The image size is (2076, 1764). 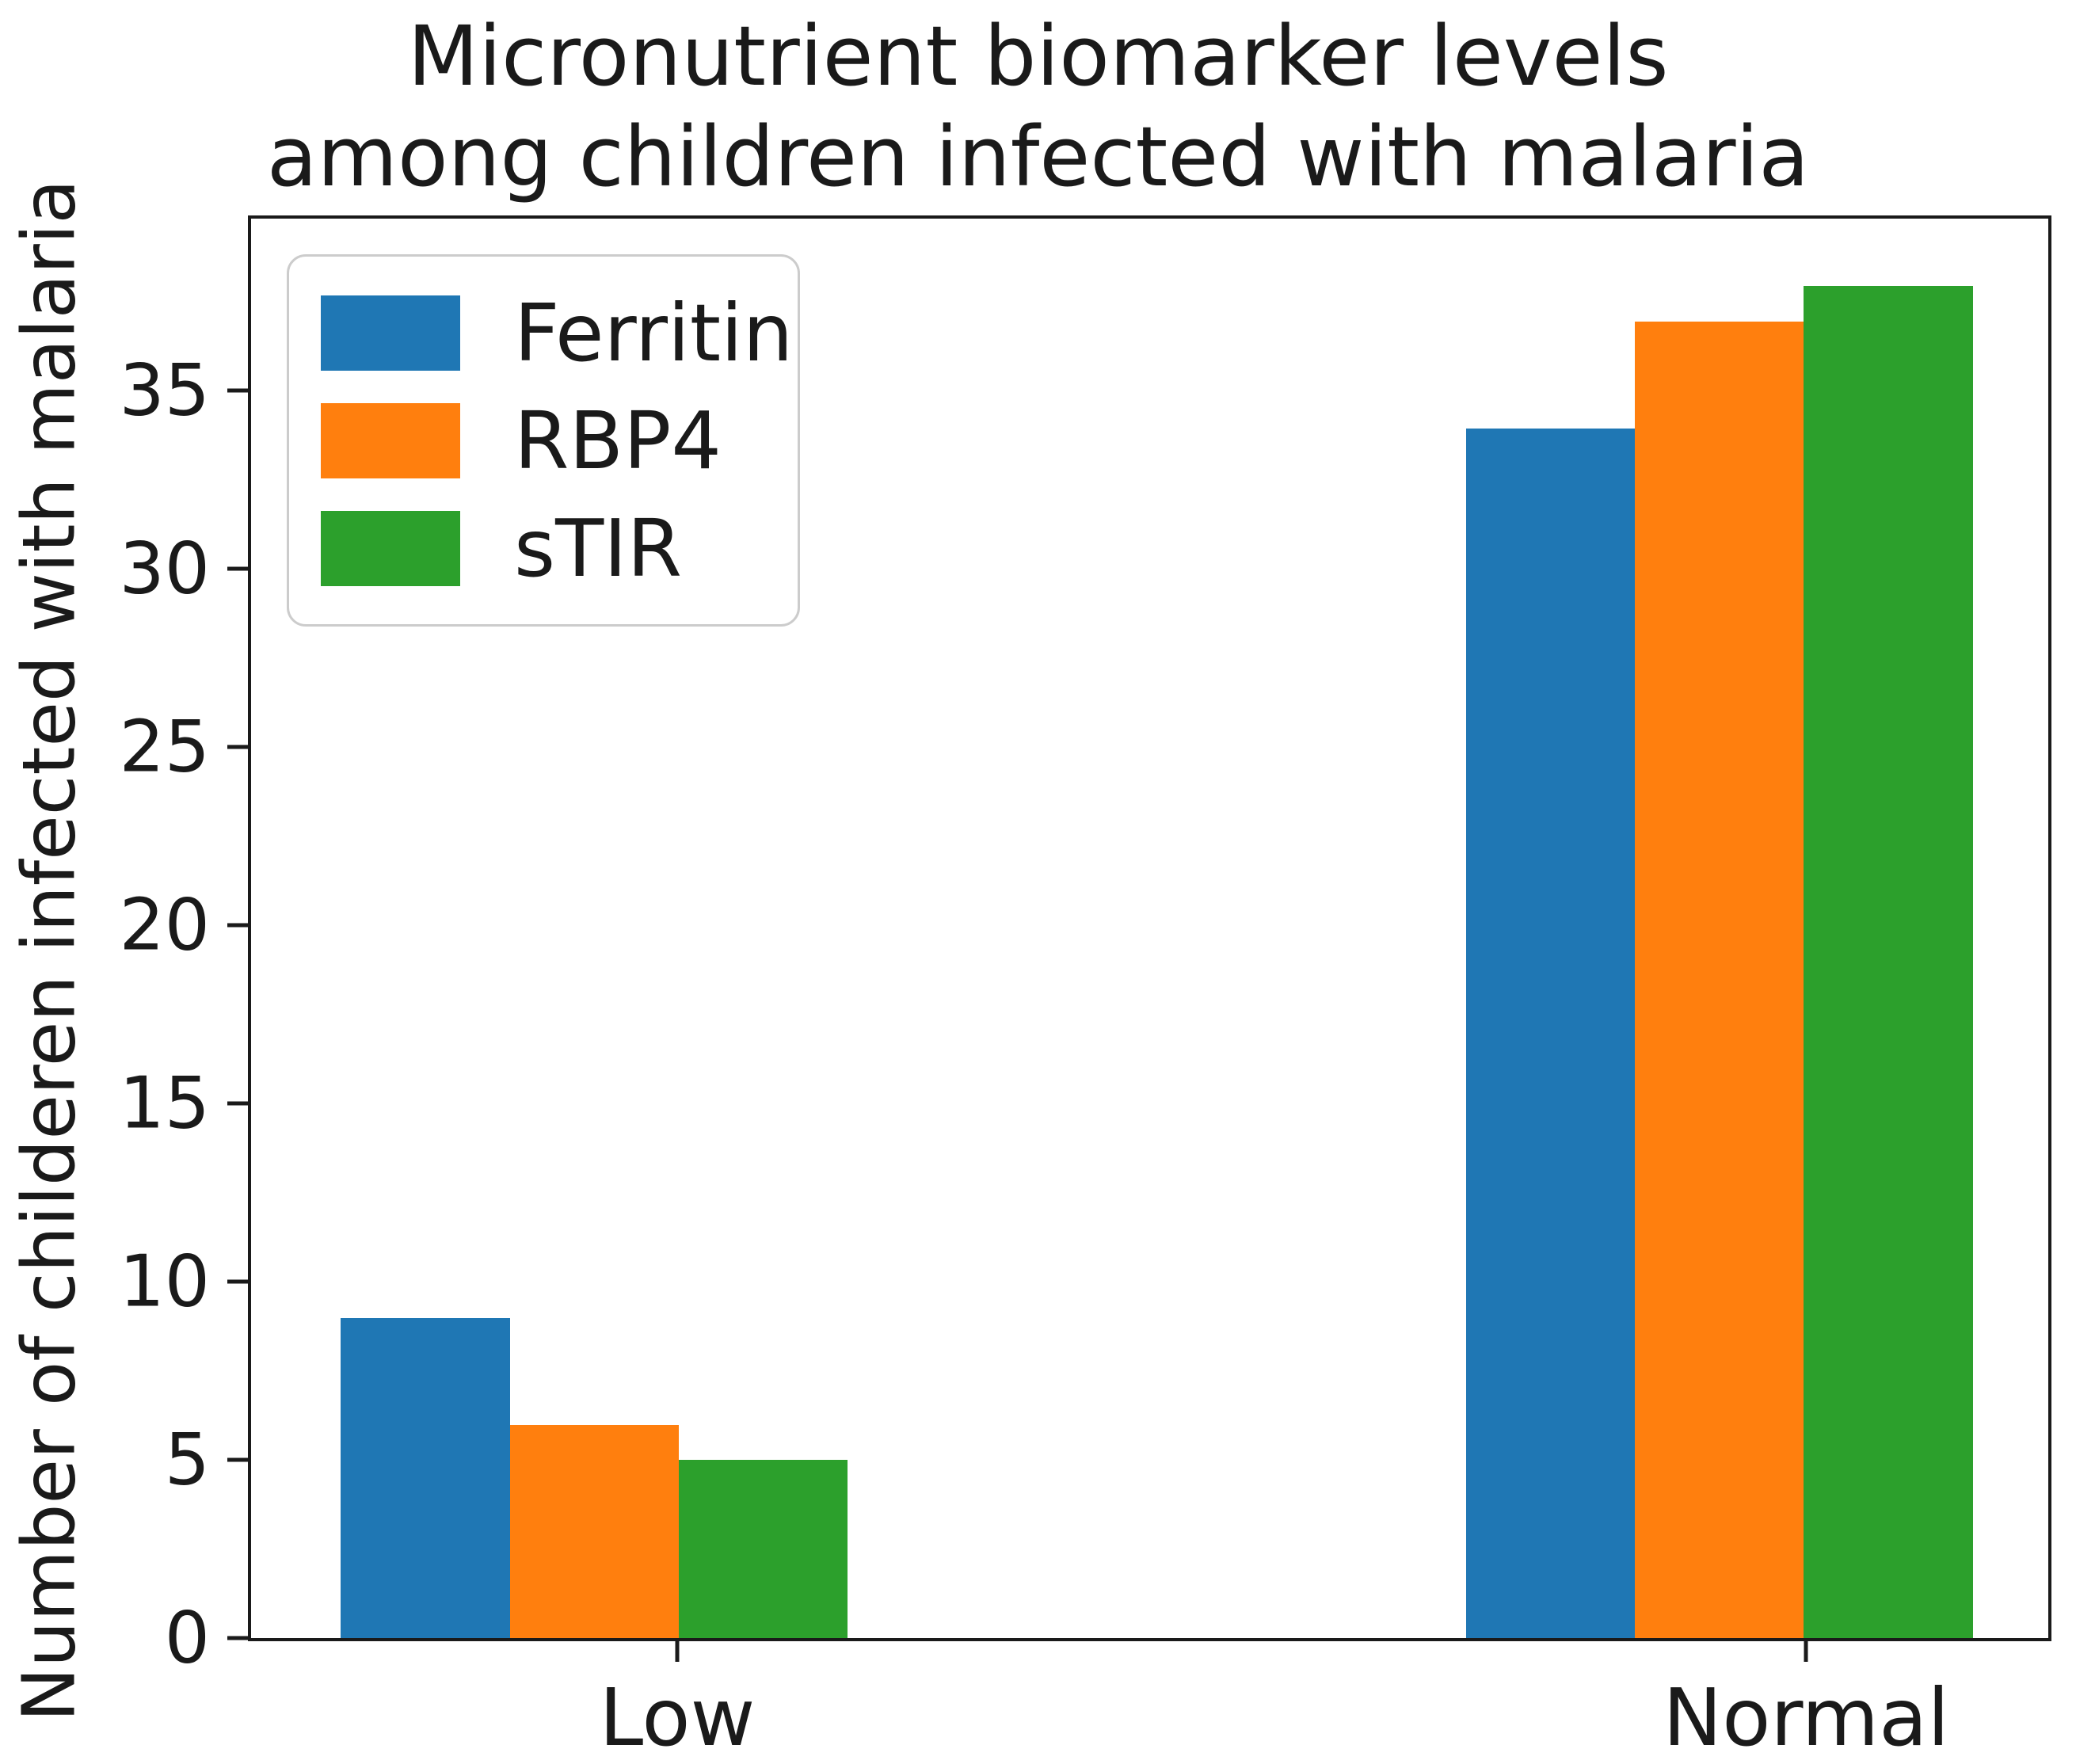 I want to click on legend-swatch-stir, so click(x=391, y=548).